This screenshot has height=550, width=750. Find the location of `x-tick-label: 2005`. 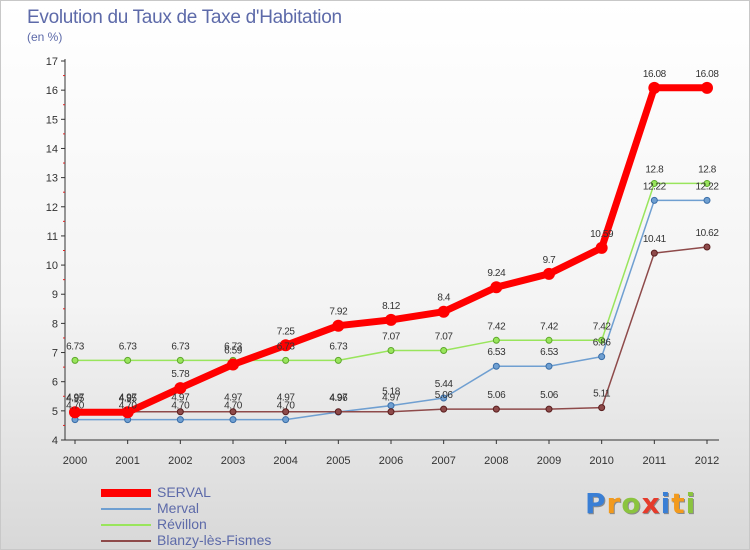

x-tick-label: 2005 is located at coordinates (338, 461).